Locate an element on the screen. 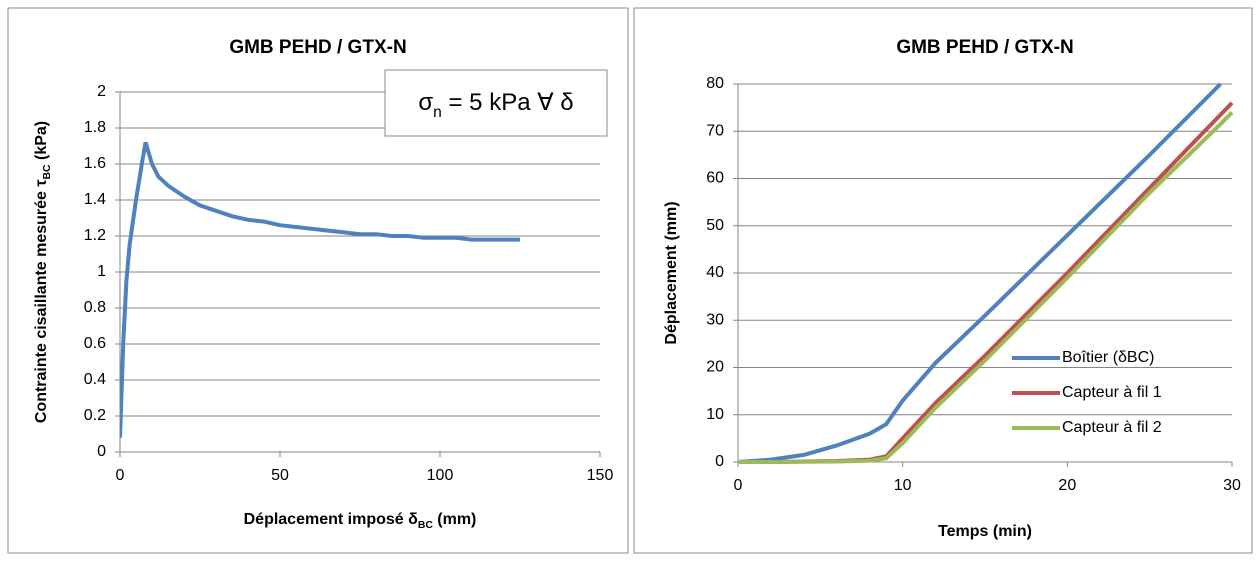 The height and width of the screenshot is (565, 1258). x-axis-label: Déplacement imposé δBC (mm) is located at coordinates (360, 521).